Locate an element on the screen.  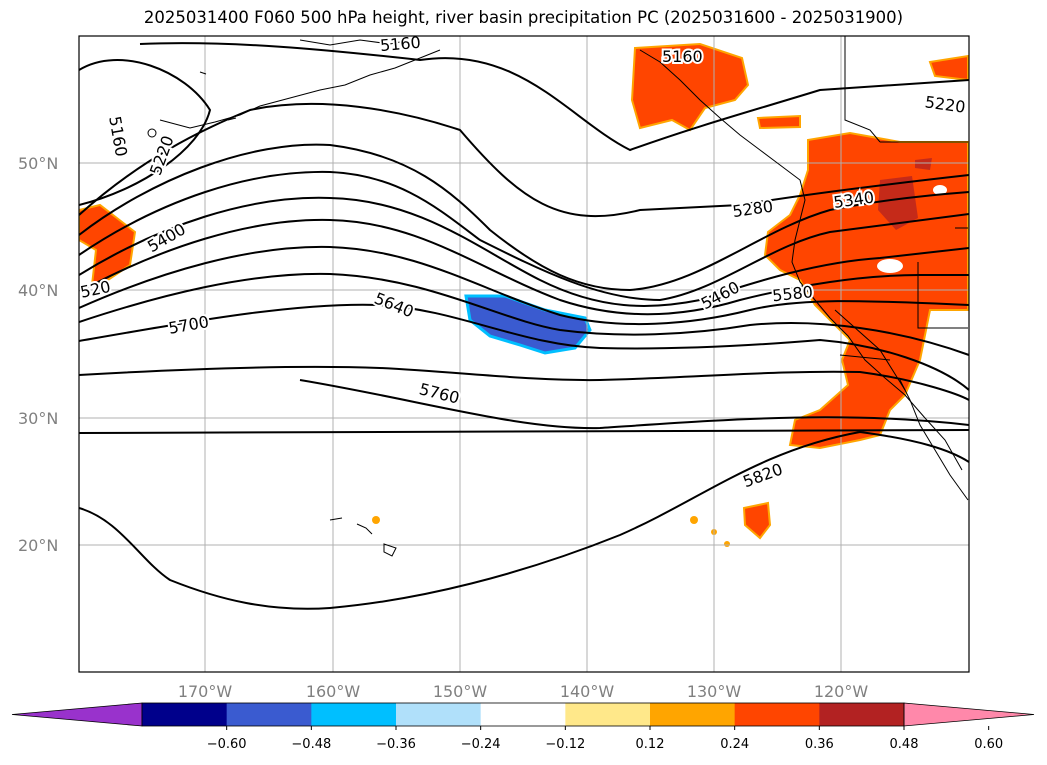
colorbar-tick-label: −0.48 is located at coordinates (311, 744).